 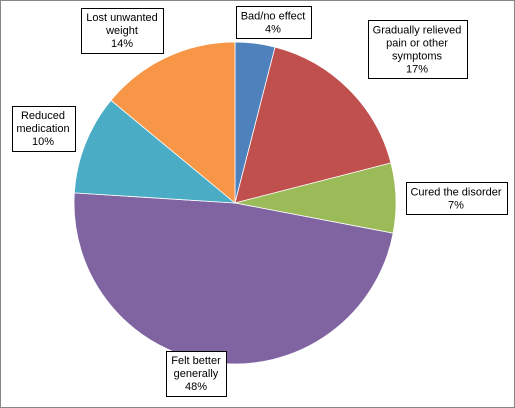 I want to click on data-label-line: weight, so click(x=121, y=31).